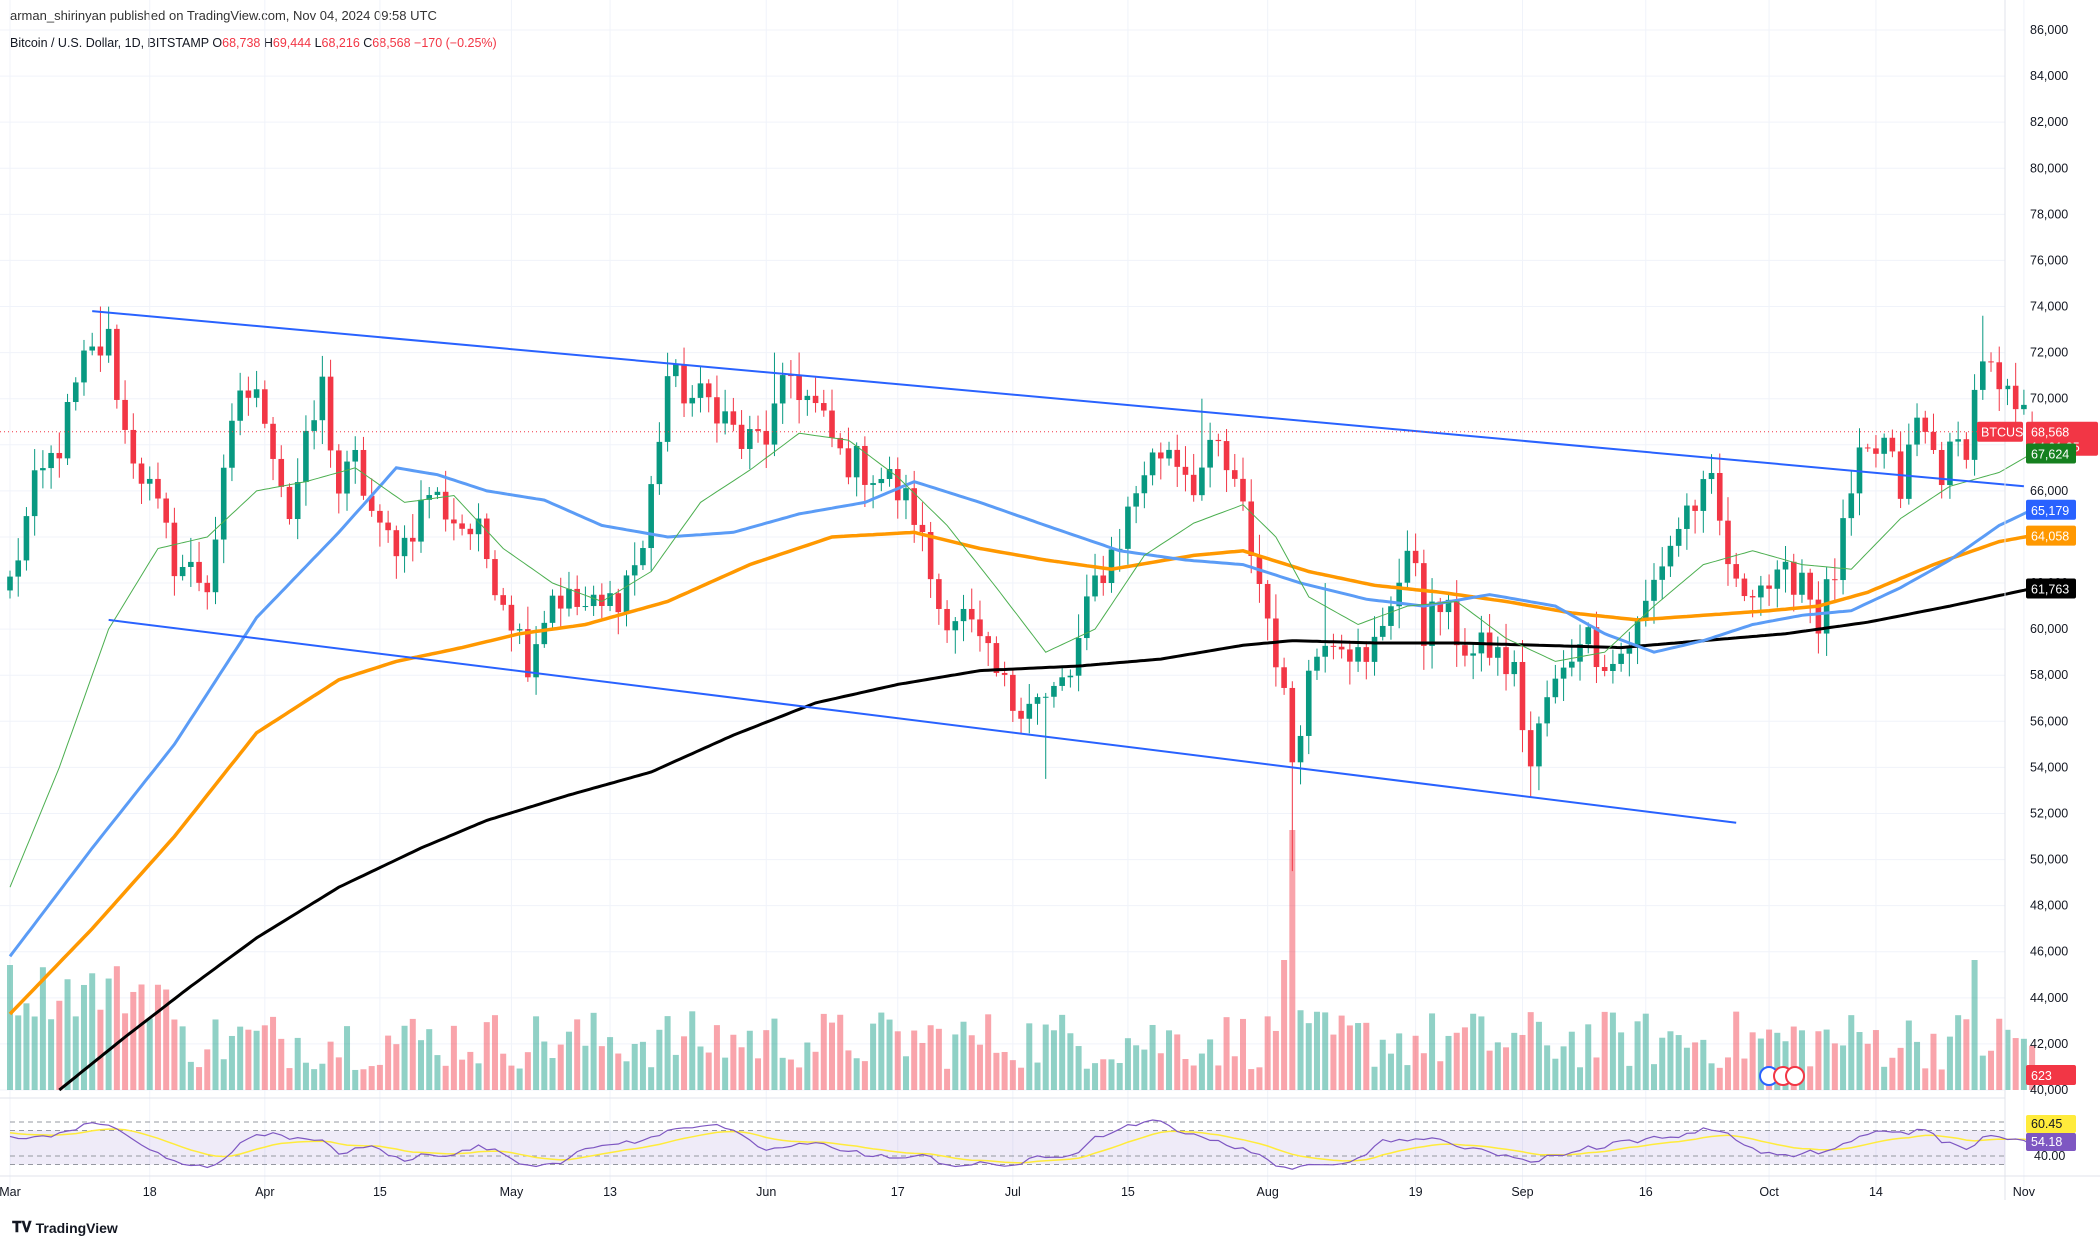  I want to click on rsi-tag: 54.18, so click(2051, 1142).